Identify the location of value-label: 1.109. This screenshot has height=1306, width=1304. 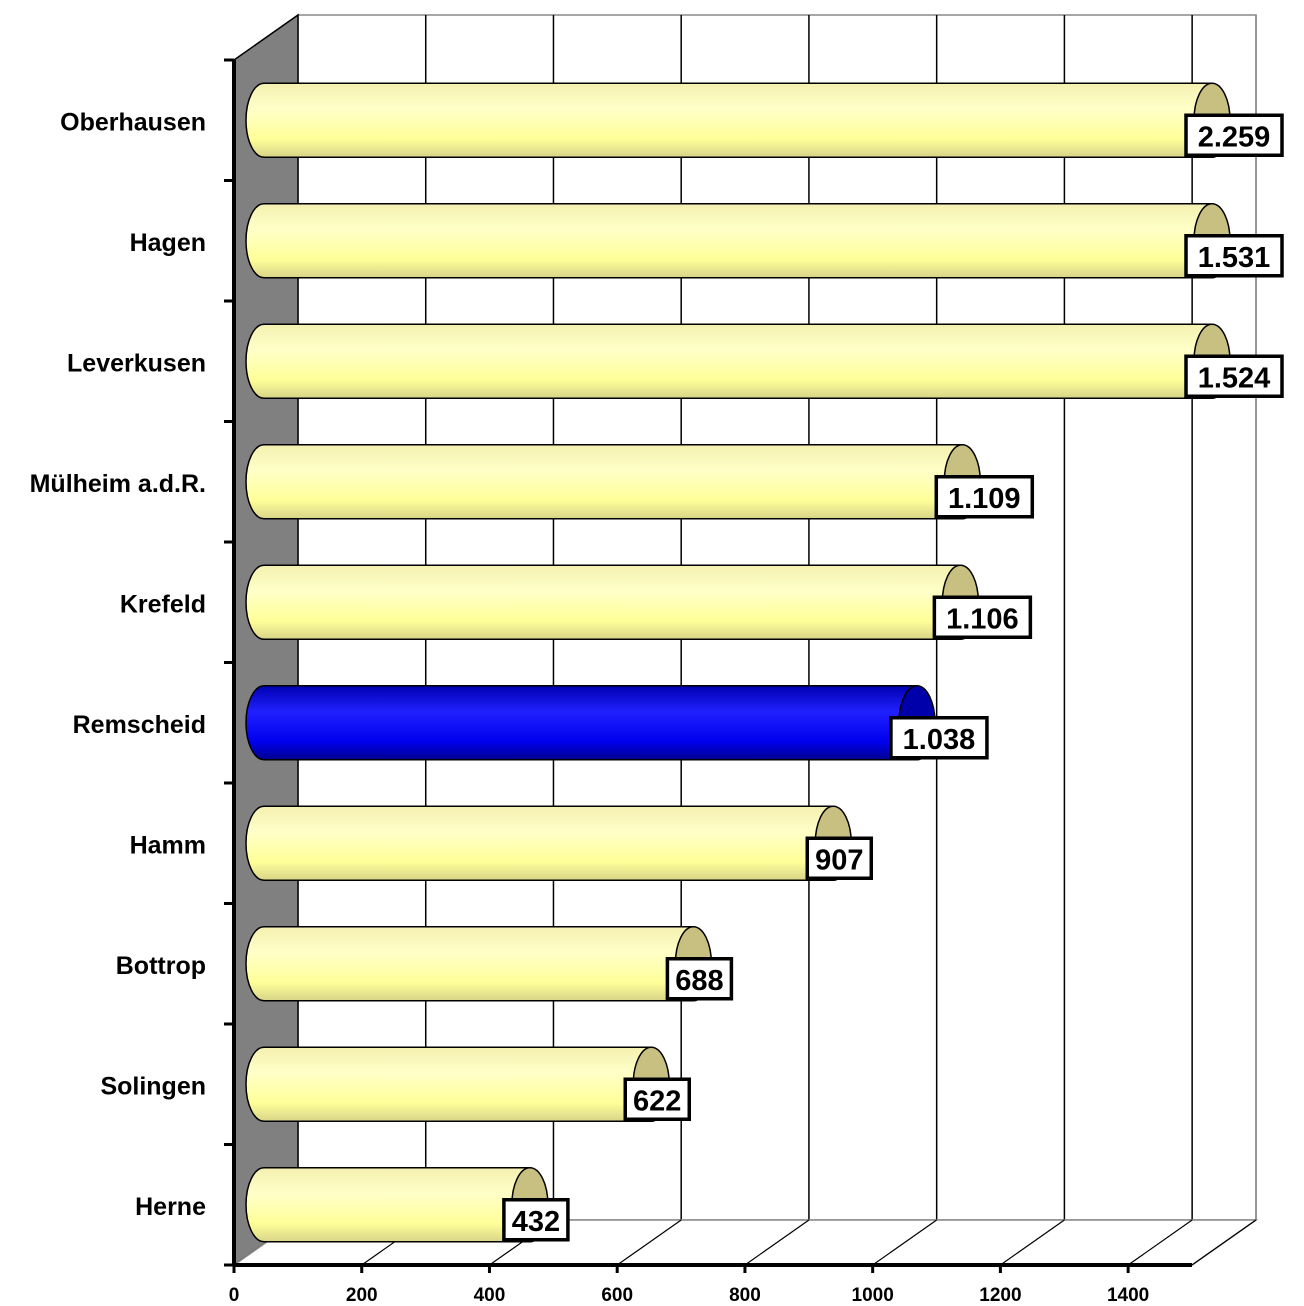
(984, 499).